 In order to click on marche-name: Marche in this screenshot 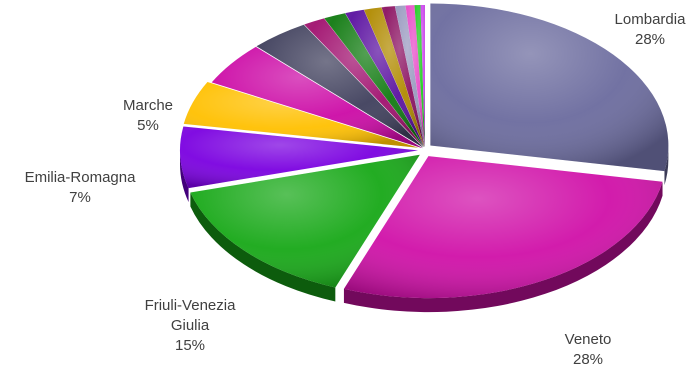, I will do `click(148, 105)`.